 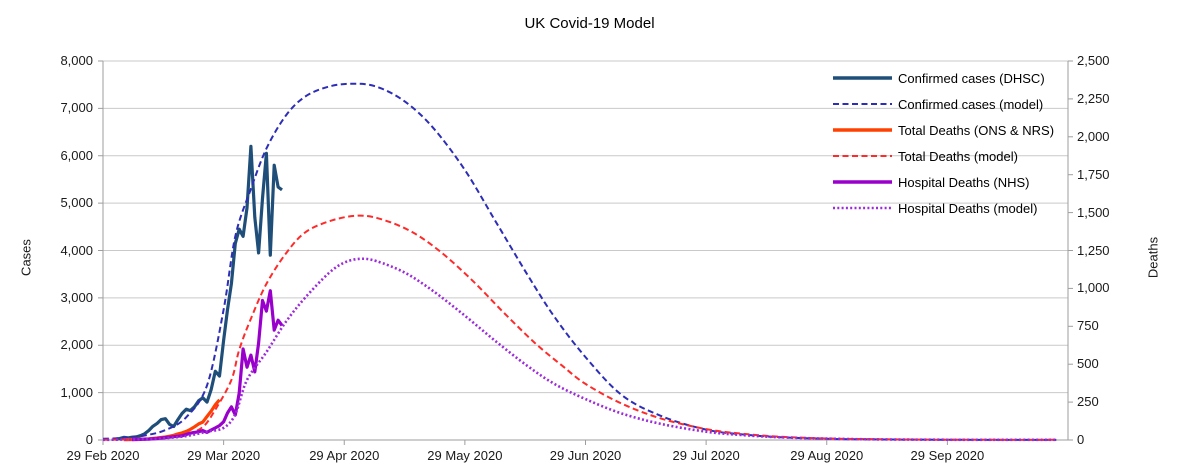 What do you see at coordinates (1093, 288) in the screenshot?
I see `y-right-tick-label: 1,000` at bounding box center [1093, 288].